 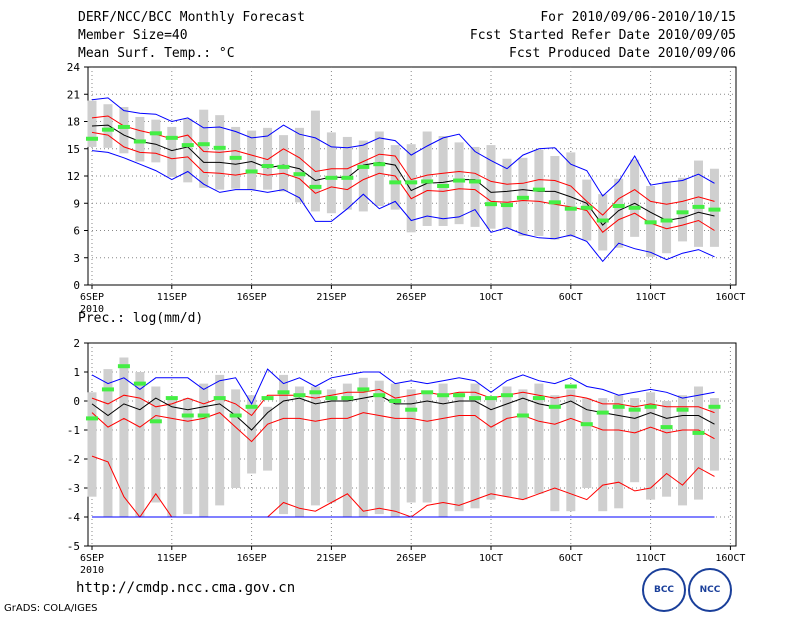 I want to click on start-date: Fcst Started Refer Date 2010/09/05, so click(x=602, y=35).